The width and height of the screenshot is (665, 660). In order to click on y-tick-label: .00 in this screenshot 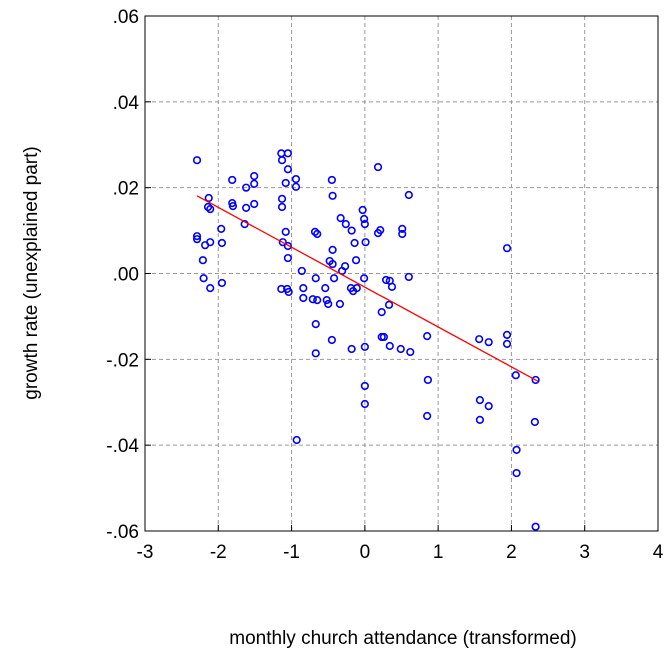, I will do `click(126, 275)`.